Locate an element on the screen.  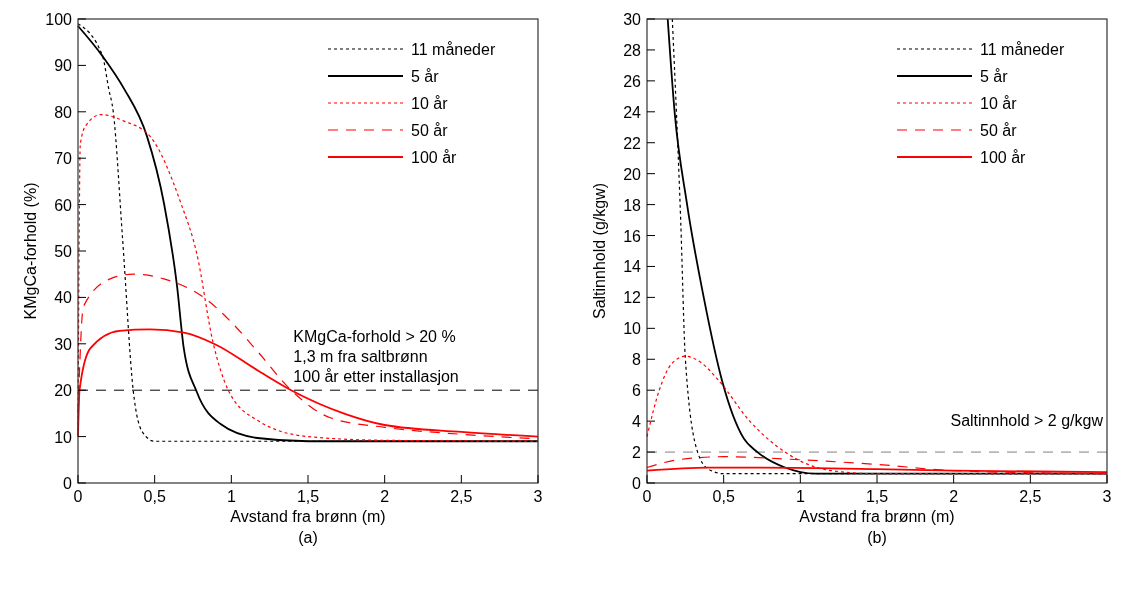
text: (b) is located at coordinates (877, 537).